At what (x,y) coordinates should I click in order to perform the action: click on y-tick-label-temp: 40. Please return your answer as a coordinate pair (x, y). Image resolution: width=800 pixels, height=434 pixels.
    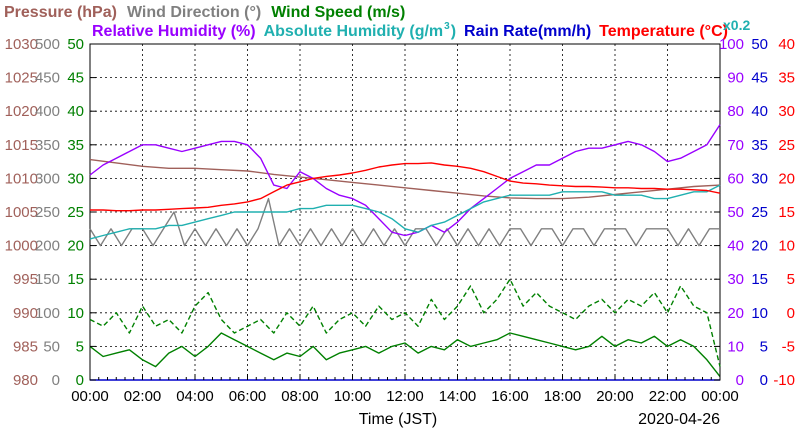
    Looking at the image, I should click on (786, 44).